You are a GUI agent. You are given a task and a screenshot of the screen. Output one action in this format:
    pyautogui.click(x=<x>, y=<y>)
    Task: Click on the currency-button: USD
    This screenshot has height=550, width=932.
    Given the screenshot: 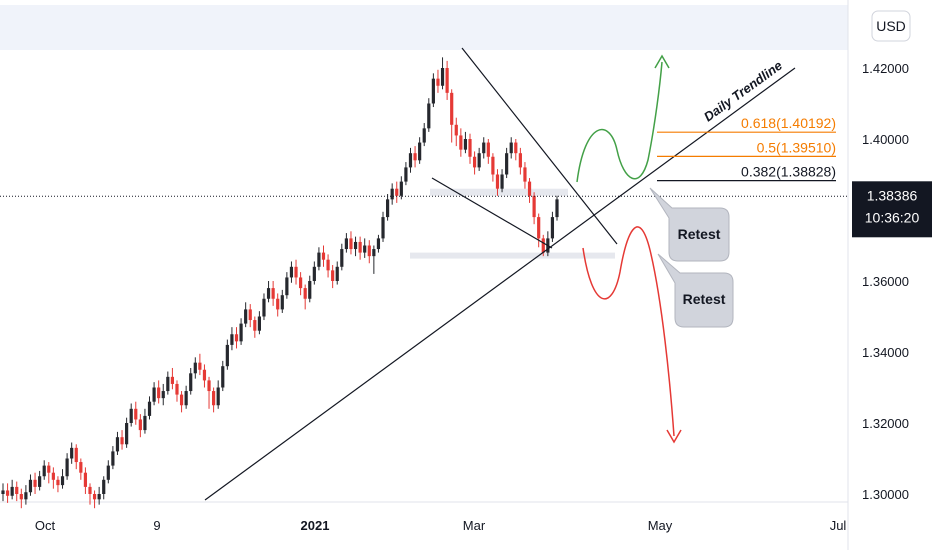 What is the action you would take?
    pyautogui.click(x=891, y=26)
    